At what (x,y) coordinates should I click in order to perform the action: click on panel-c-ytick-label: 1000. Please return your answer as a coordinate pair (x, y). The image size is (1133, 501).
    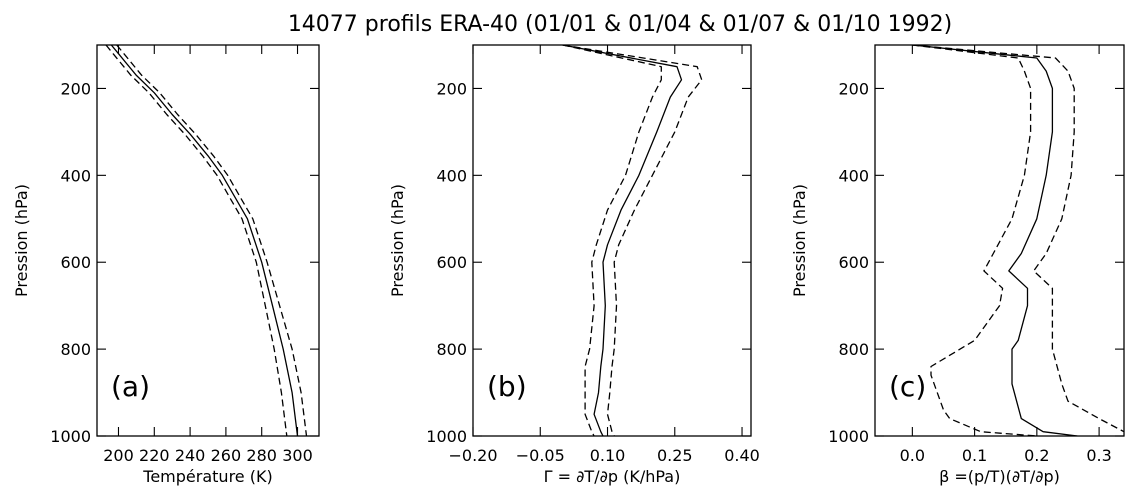
    Looking at the image, I should click on (848, 436).